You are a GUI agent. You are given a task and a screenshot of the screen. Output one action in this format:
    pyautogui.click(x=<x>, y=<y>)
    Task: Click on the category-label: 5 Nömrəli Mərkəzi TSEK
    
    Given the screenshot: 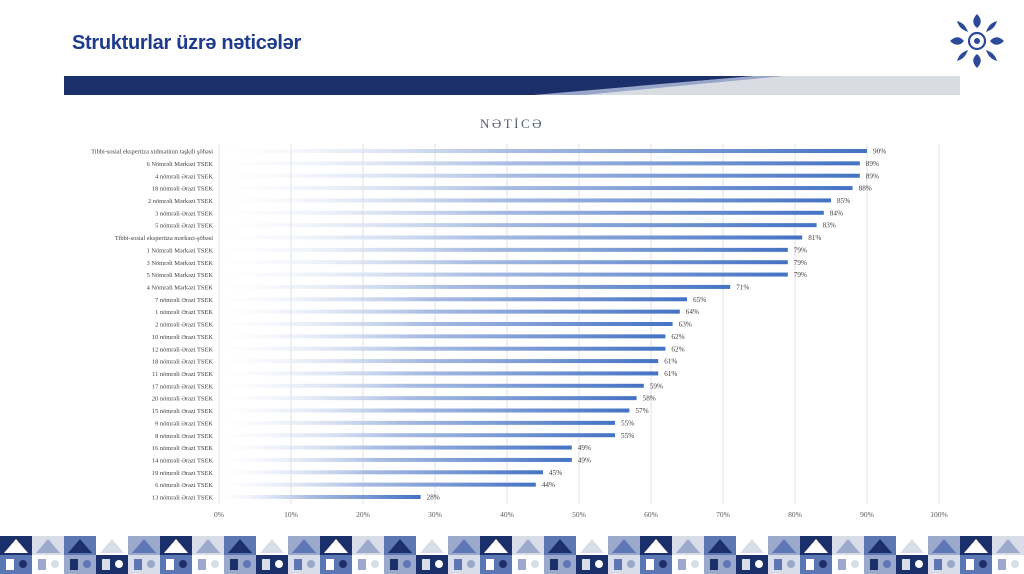 What is the action you would take?
    pyautogui.click(x=180, y=275)
    